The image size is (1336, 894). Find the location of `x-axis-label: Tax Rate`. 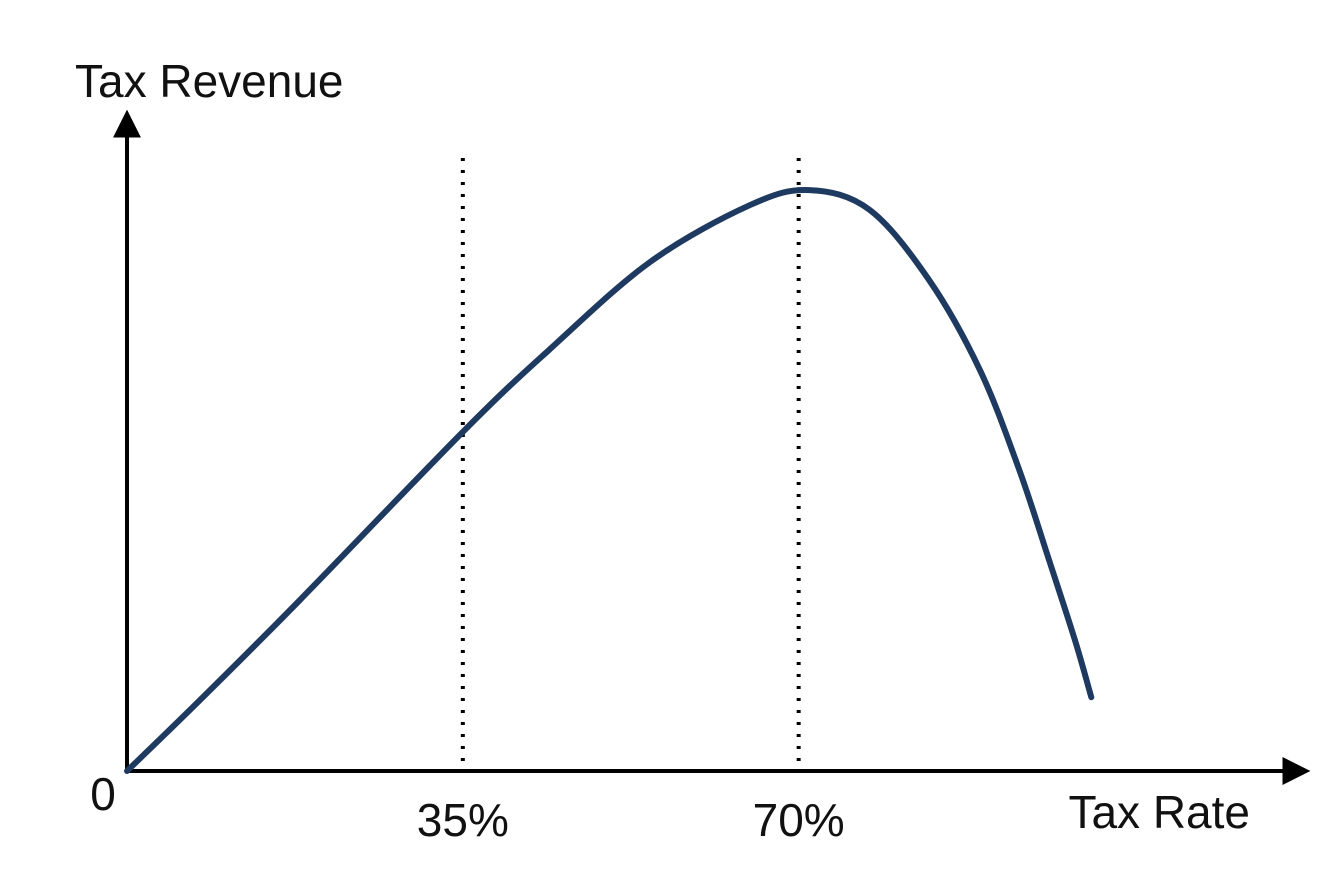

x-axis-label: Tax Rate is located at coordinates (1159, 812).